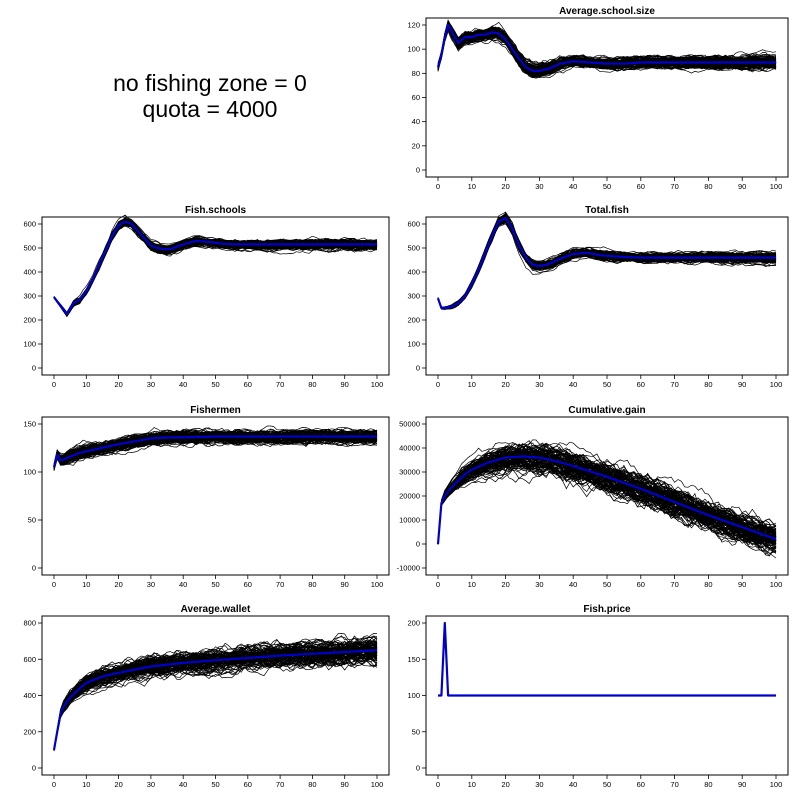 Image resolution: width=800 pixels, height=800 pixels. Describe the element at coordinates (215, 410) in the screenshot. I see `chart-title: Fishermen` at that location.